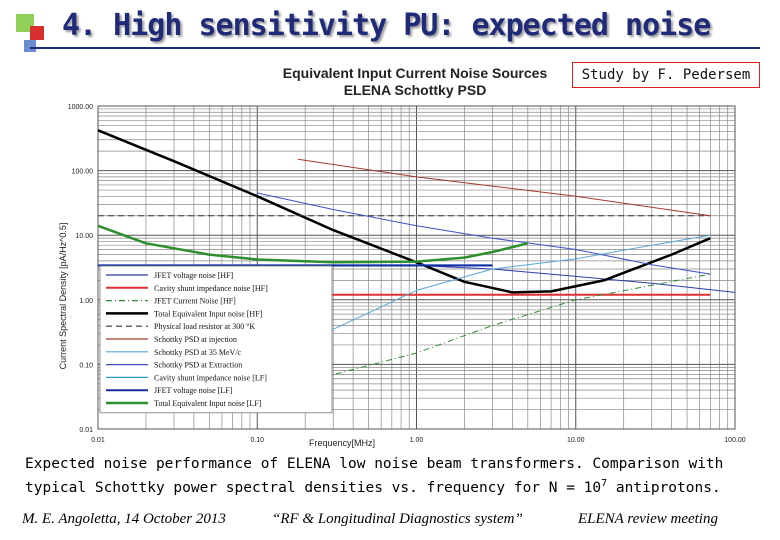 This screenshot has height=540, width=780. I want to click on legend-label: Schottky PSD at 35 MeV/c, so click(198, 352).